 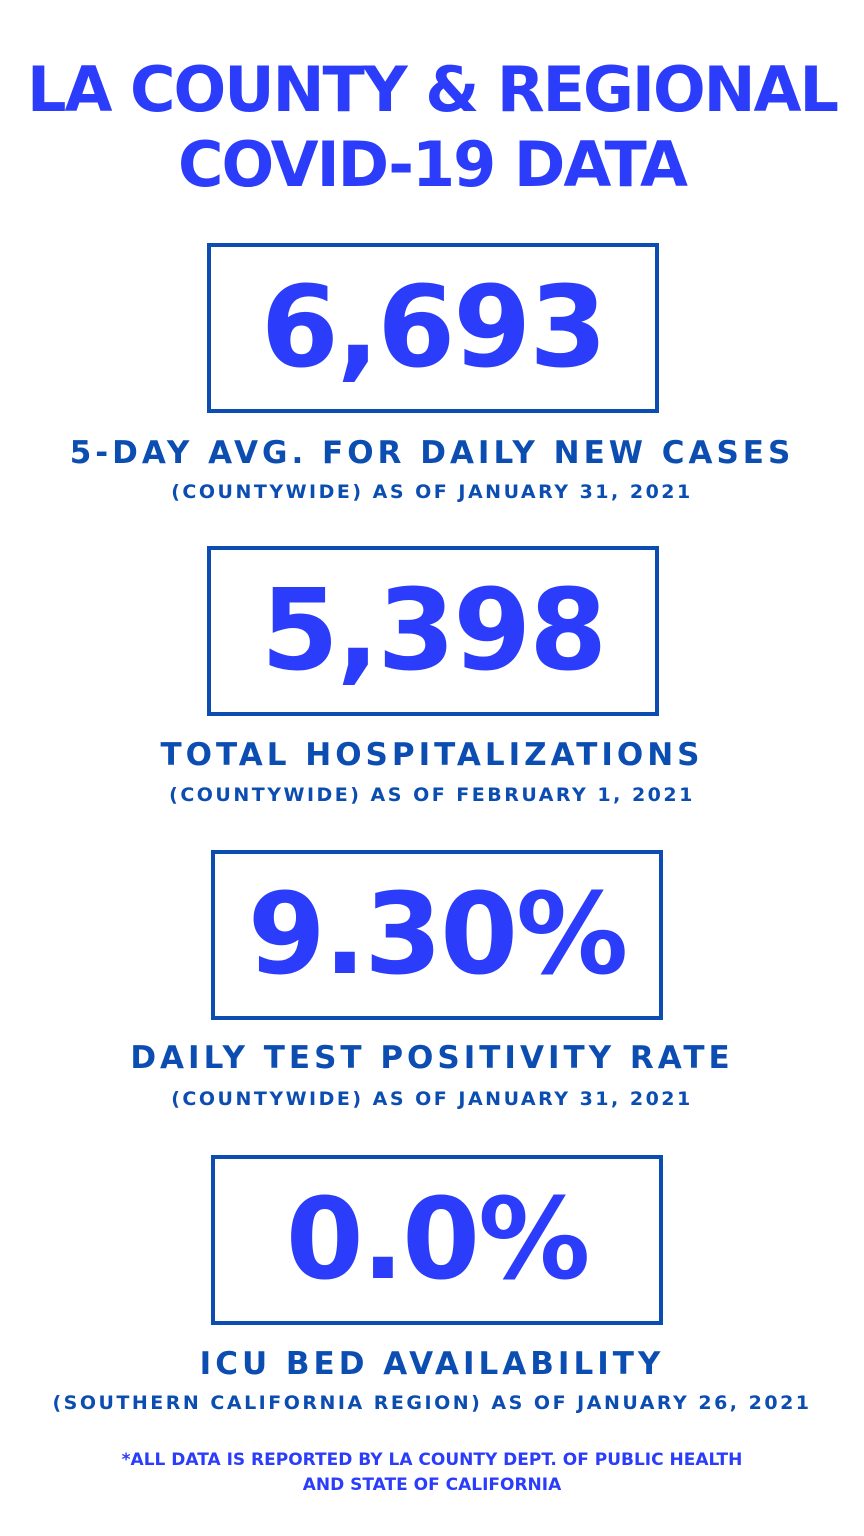 I want to click on stat-box-hospitalizations: 5,398, so click(x=433, y=631).